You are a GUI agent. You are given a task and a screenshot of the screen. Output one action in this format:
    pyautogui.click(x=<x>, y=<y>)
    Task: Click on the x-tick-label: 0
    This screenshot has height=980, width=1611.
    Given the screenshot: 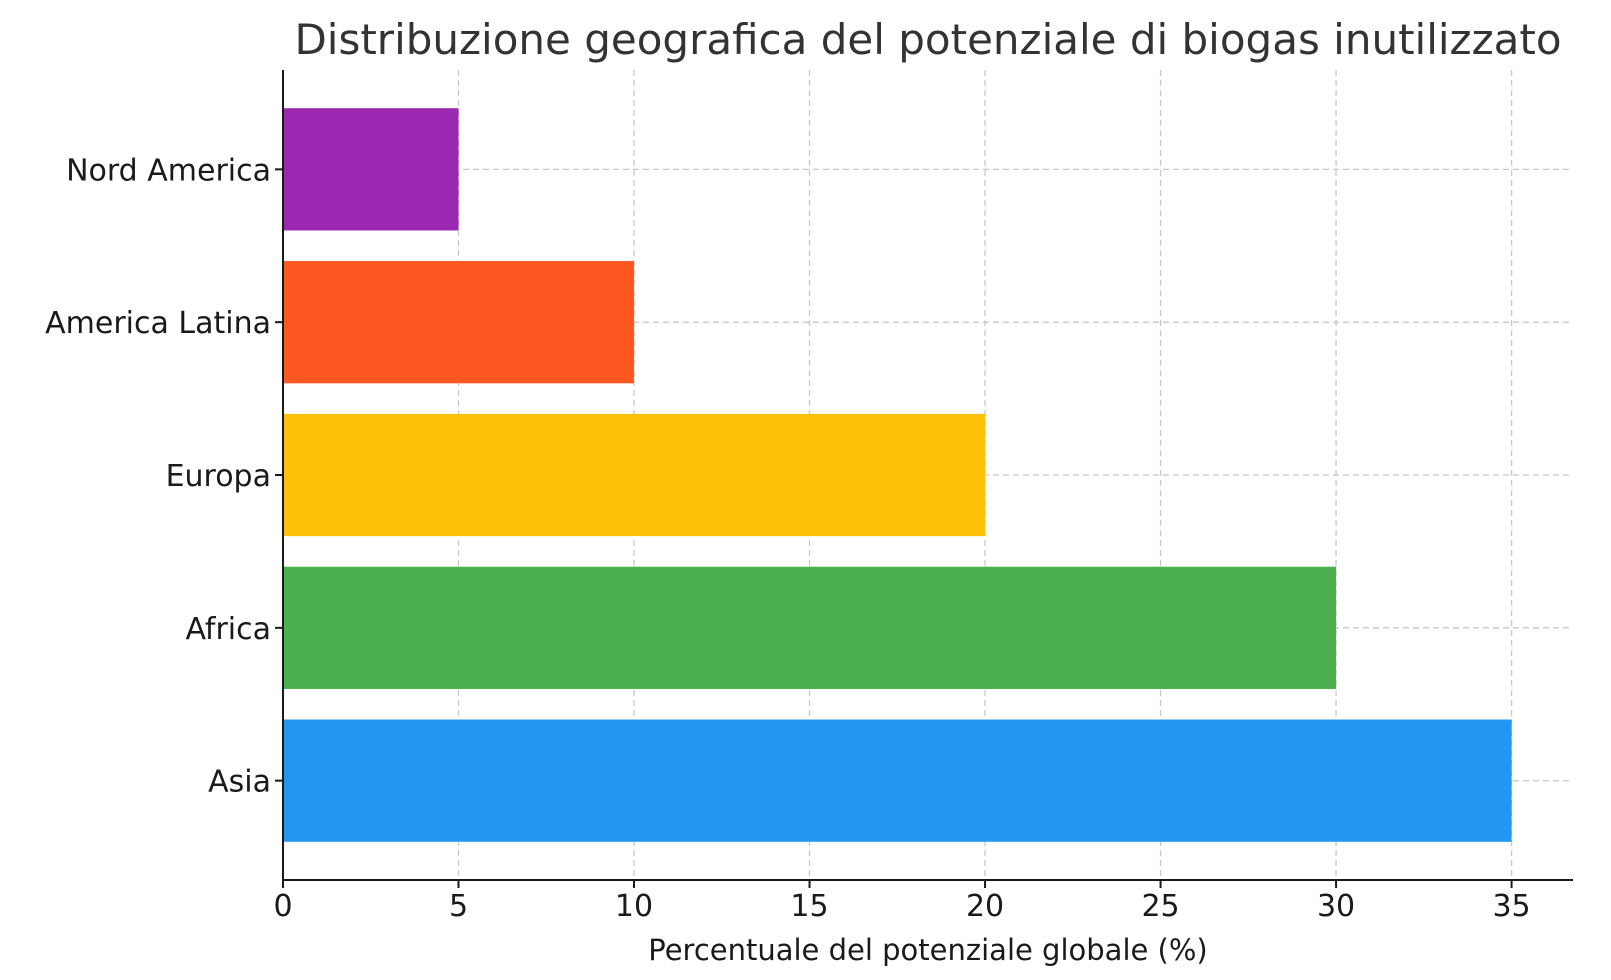 What is the action you would take?
    pyautogui.click(x=282, y=906)
    